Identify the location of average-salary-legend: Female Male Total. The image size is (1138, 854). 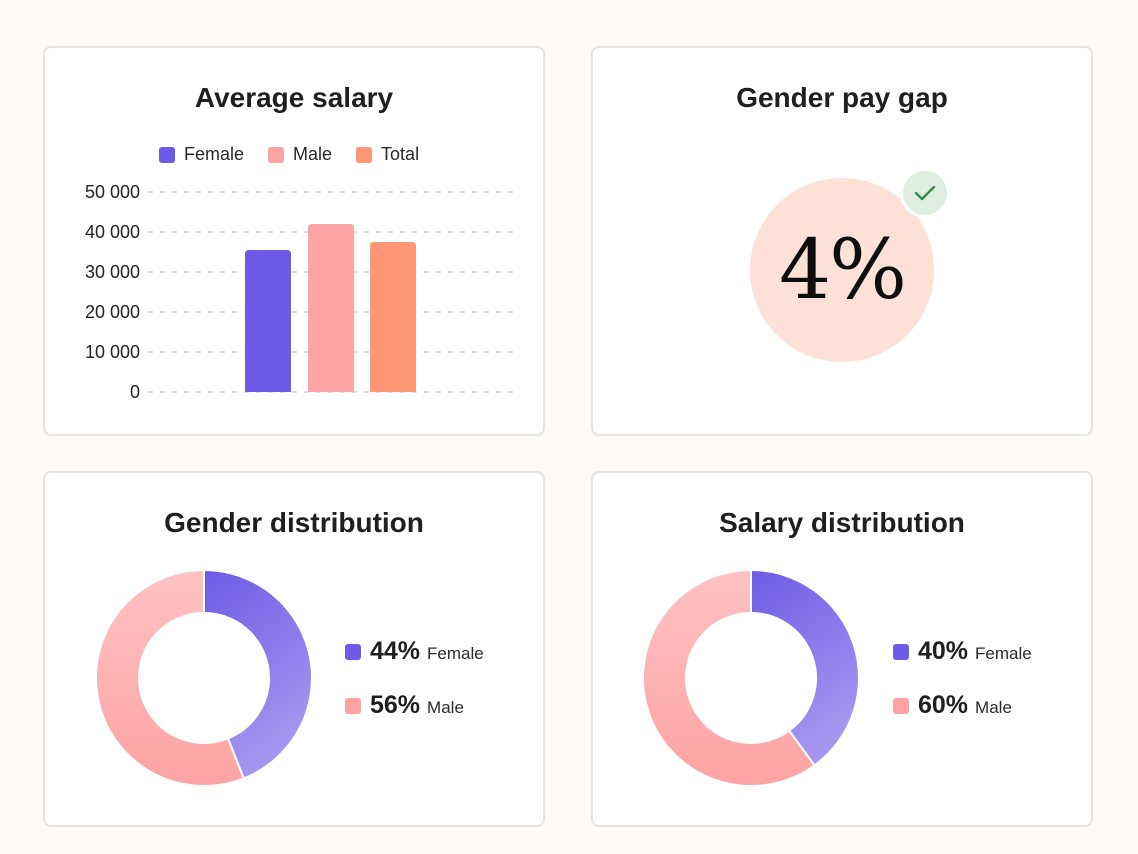
(301, 154).